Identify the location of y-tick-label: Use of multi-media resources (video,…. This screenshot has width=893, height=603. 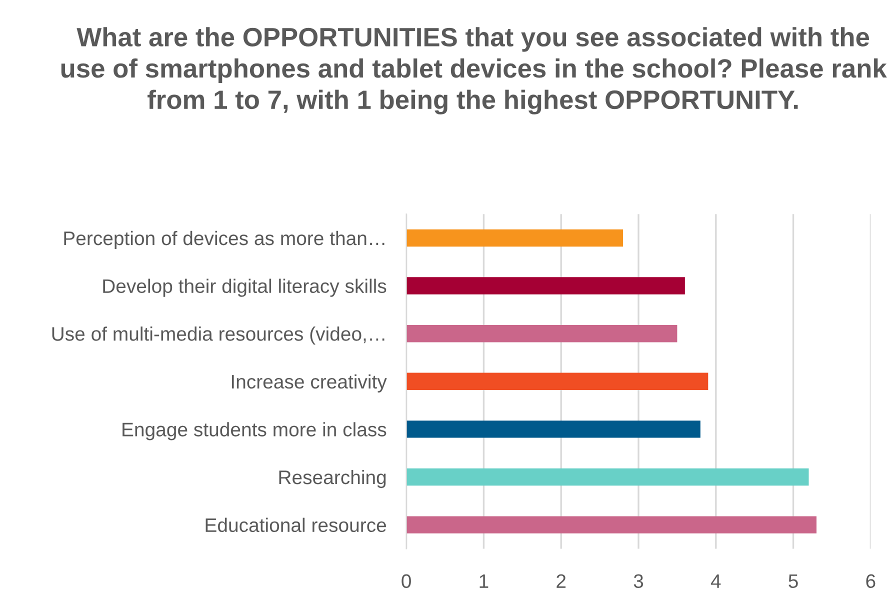
(218, 335).